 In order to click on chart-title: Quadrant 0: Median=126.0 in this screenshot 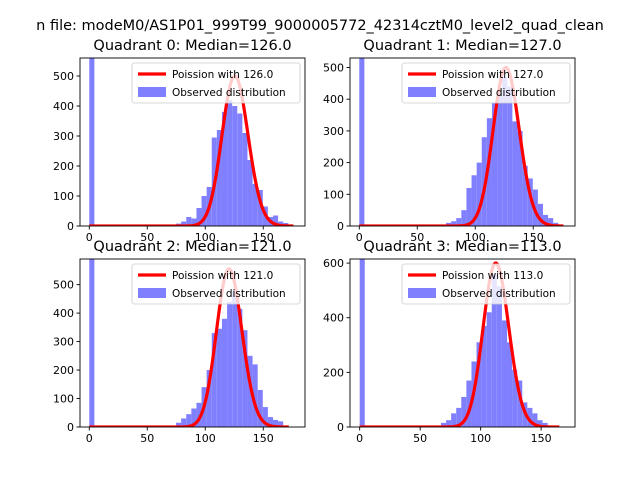, I will do `click(192, 46)`.